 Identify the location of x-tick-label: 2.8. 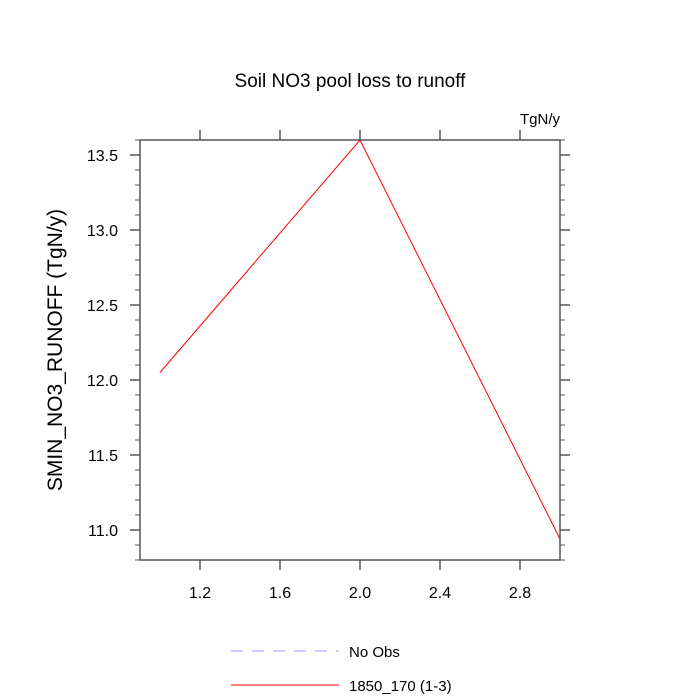
(520, 593).